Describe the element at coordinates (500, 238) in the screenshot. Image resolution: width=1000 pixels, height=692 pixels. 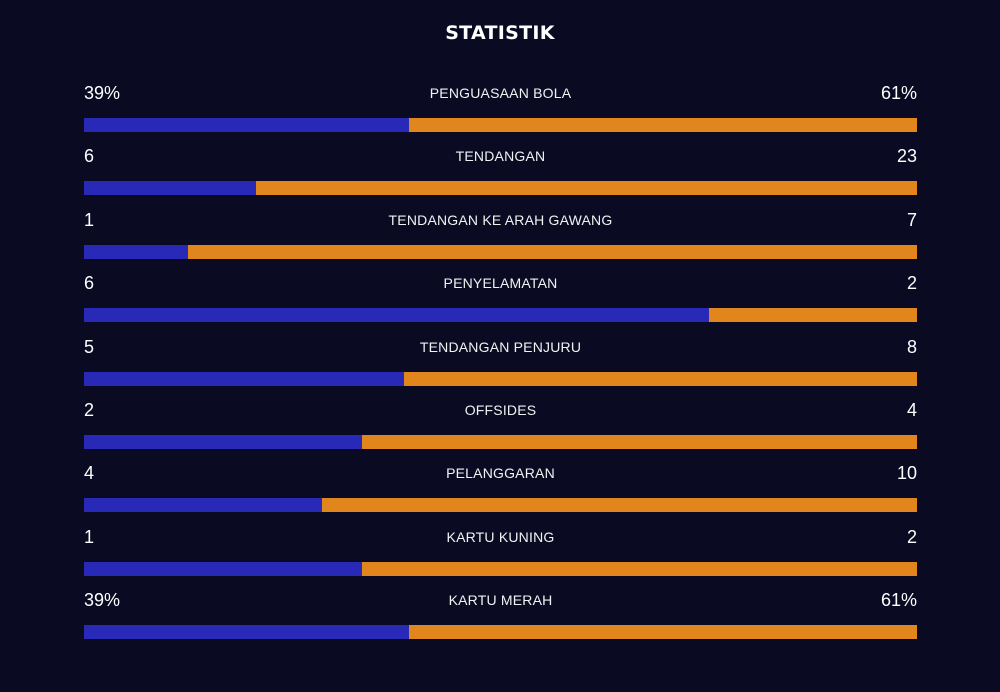
I see `stat-row: 1 TENDANGAN KE ARAH GAWANG 7` at that location.